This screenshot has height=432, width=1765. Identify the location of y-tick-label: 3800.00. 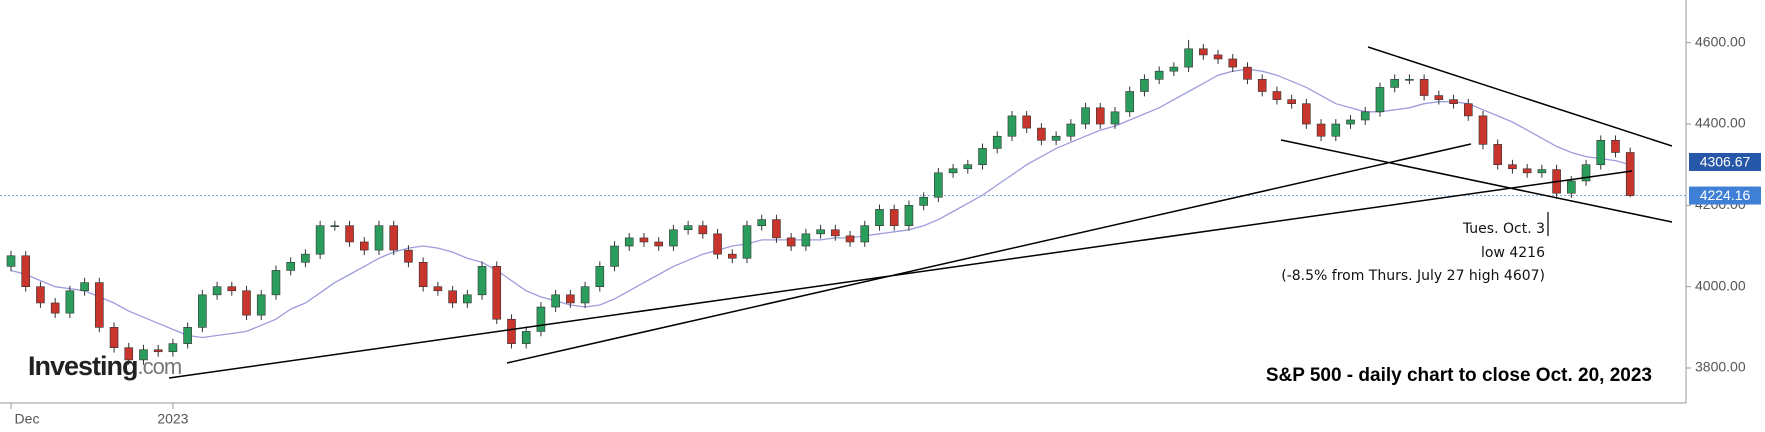
(1720, 367).